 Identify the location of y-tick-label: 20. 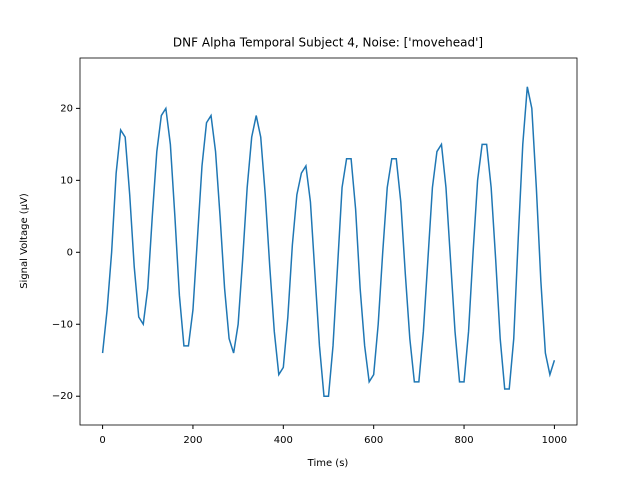
(66, 108).